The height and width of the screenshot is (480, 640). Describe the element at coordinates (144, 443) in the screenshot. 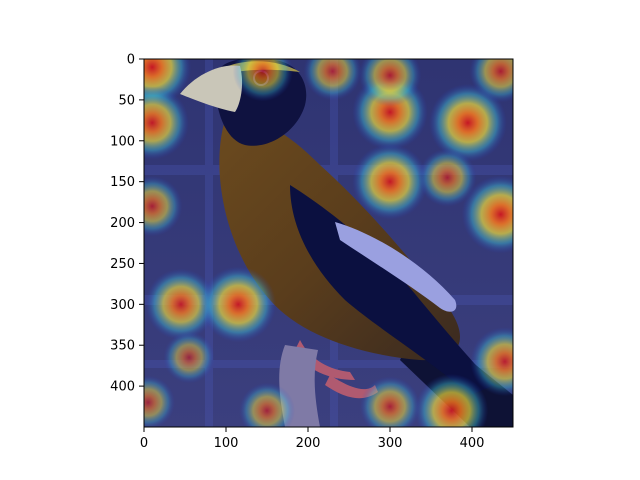

I see `x-tick-label: 0` at that location.